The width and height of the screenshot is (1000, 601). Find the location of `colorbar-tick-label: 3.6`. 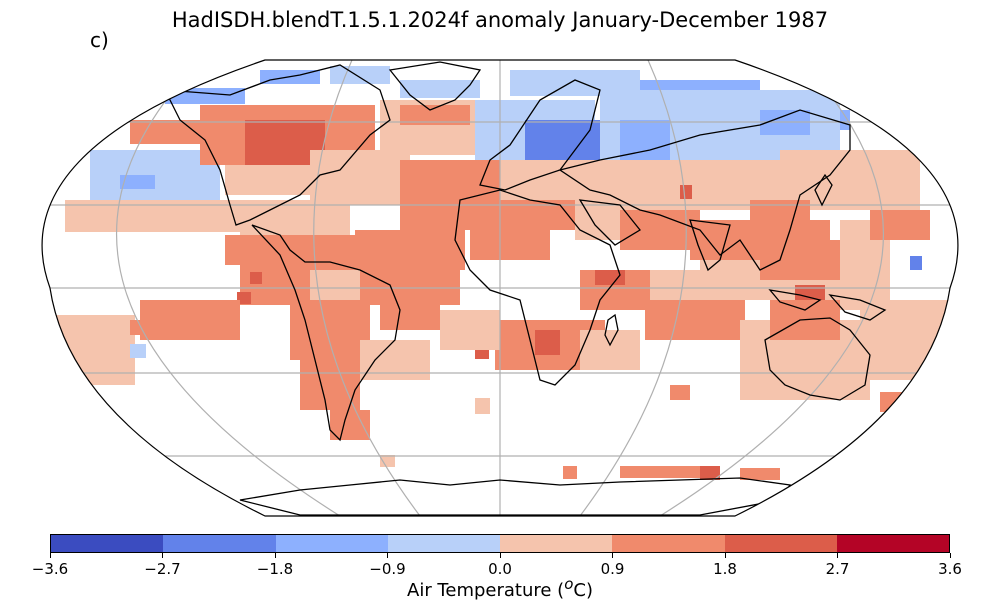

colorbar-tick-label: 3.6 is located at coordinates (950, 569).